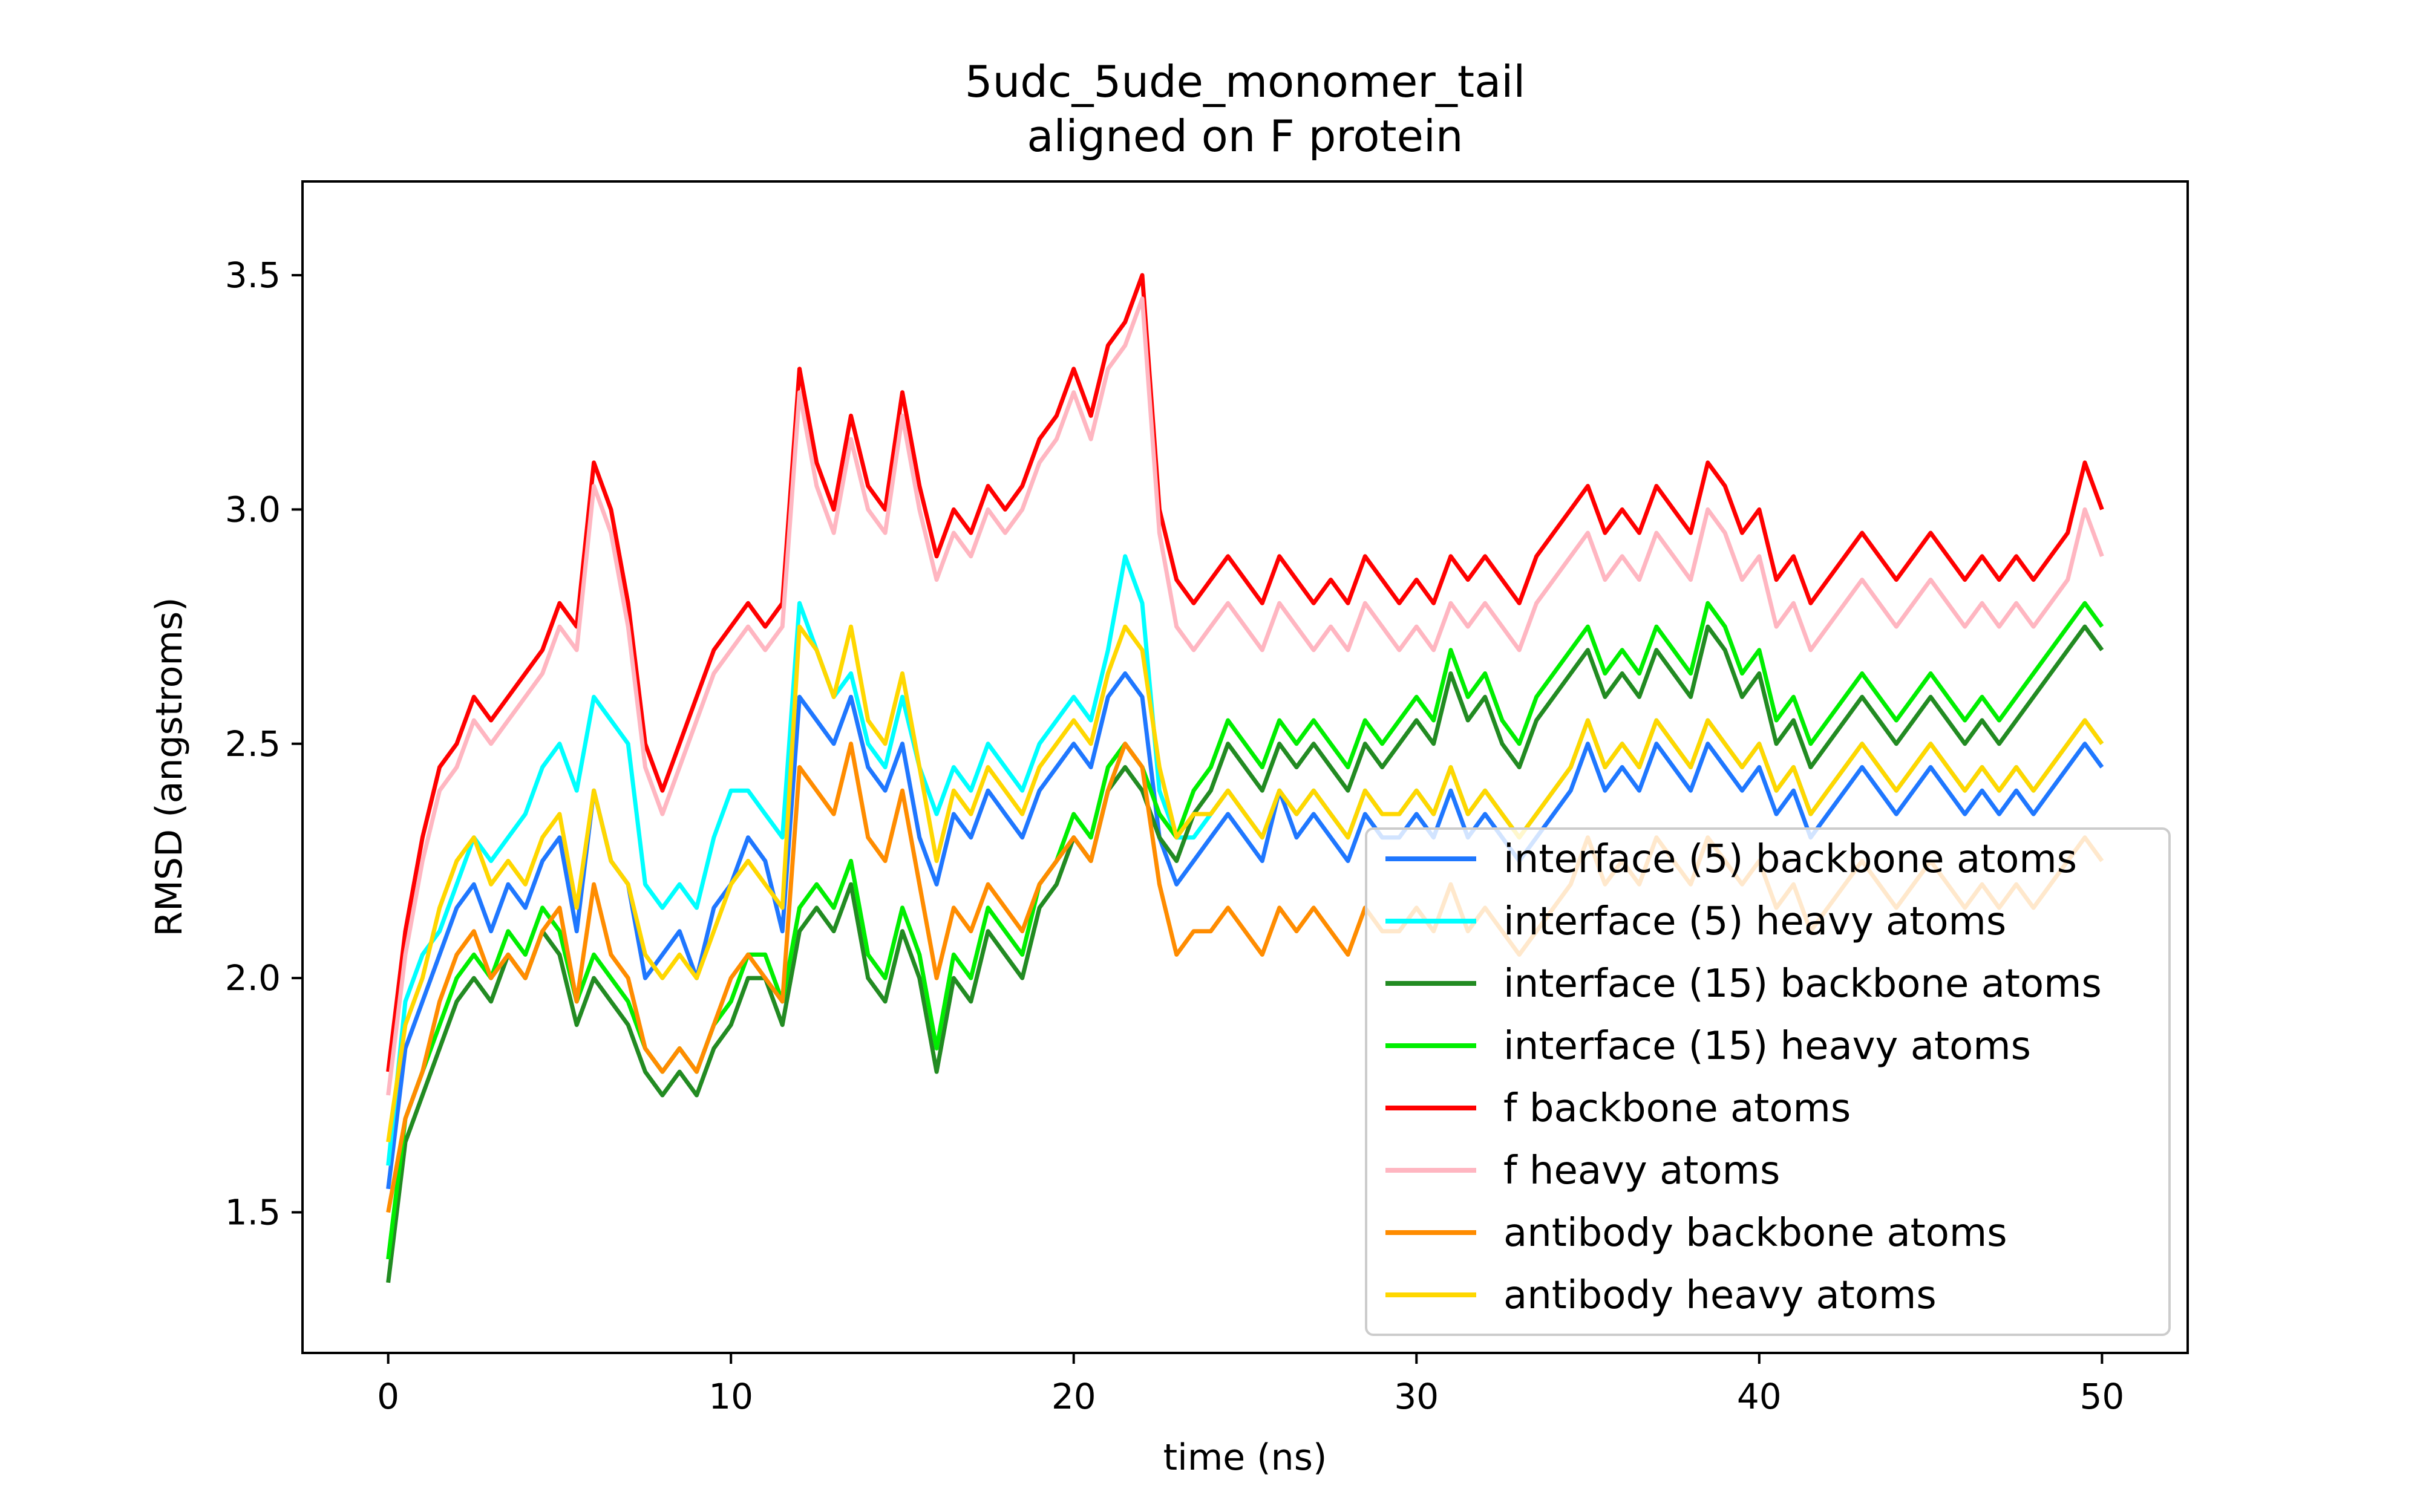  What do you see at coordinates (1641, 1171) in the screenshot?
I see `legend-label: f heavy atoms` at bounding box center [1641, 1171].